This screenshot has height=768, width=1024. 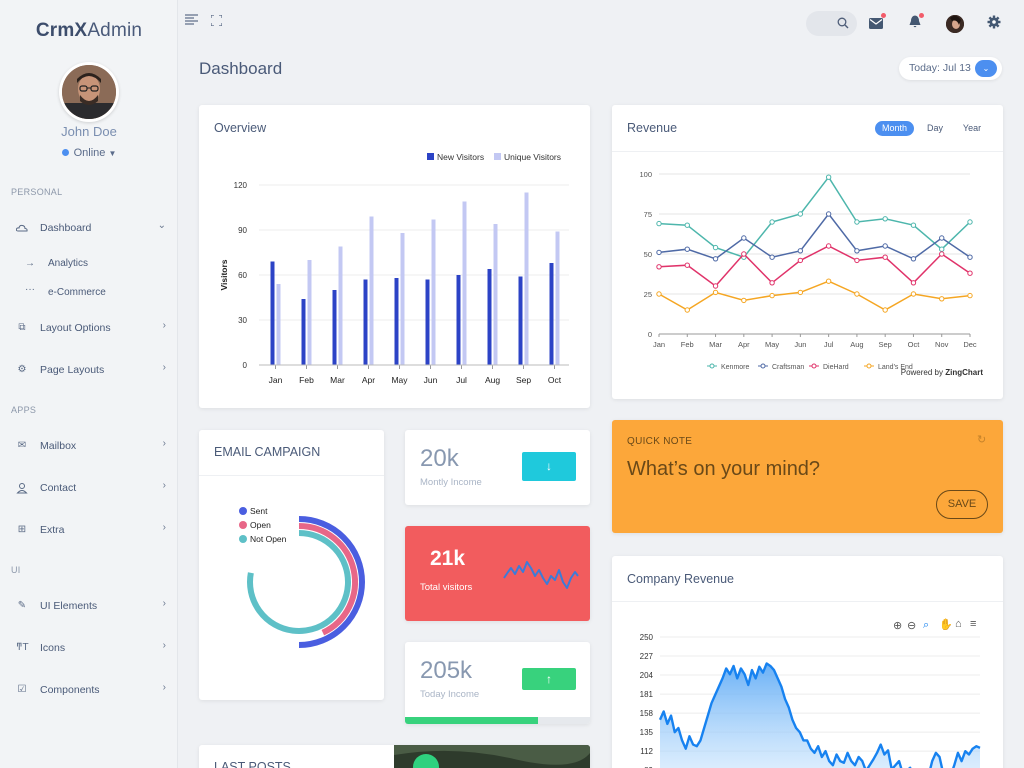 I want to click on home-icon: ⌂, so click(x=958, y=624).